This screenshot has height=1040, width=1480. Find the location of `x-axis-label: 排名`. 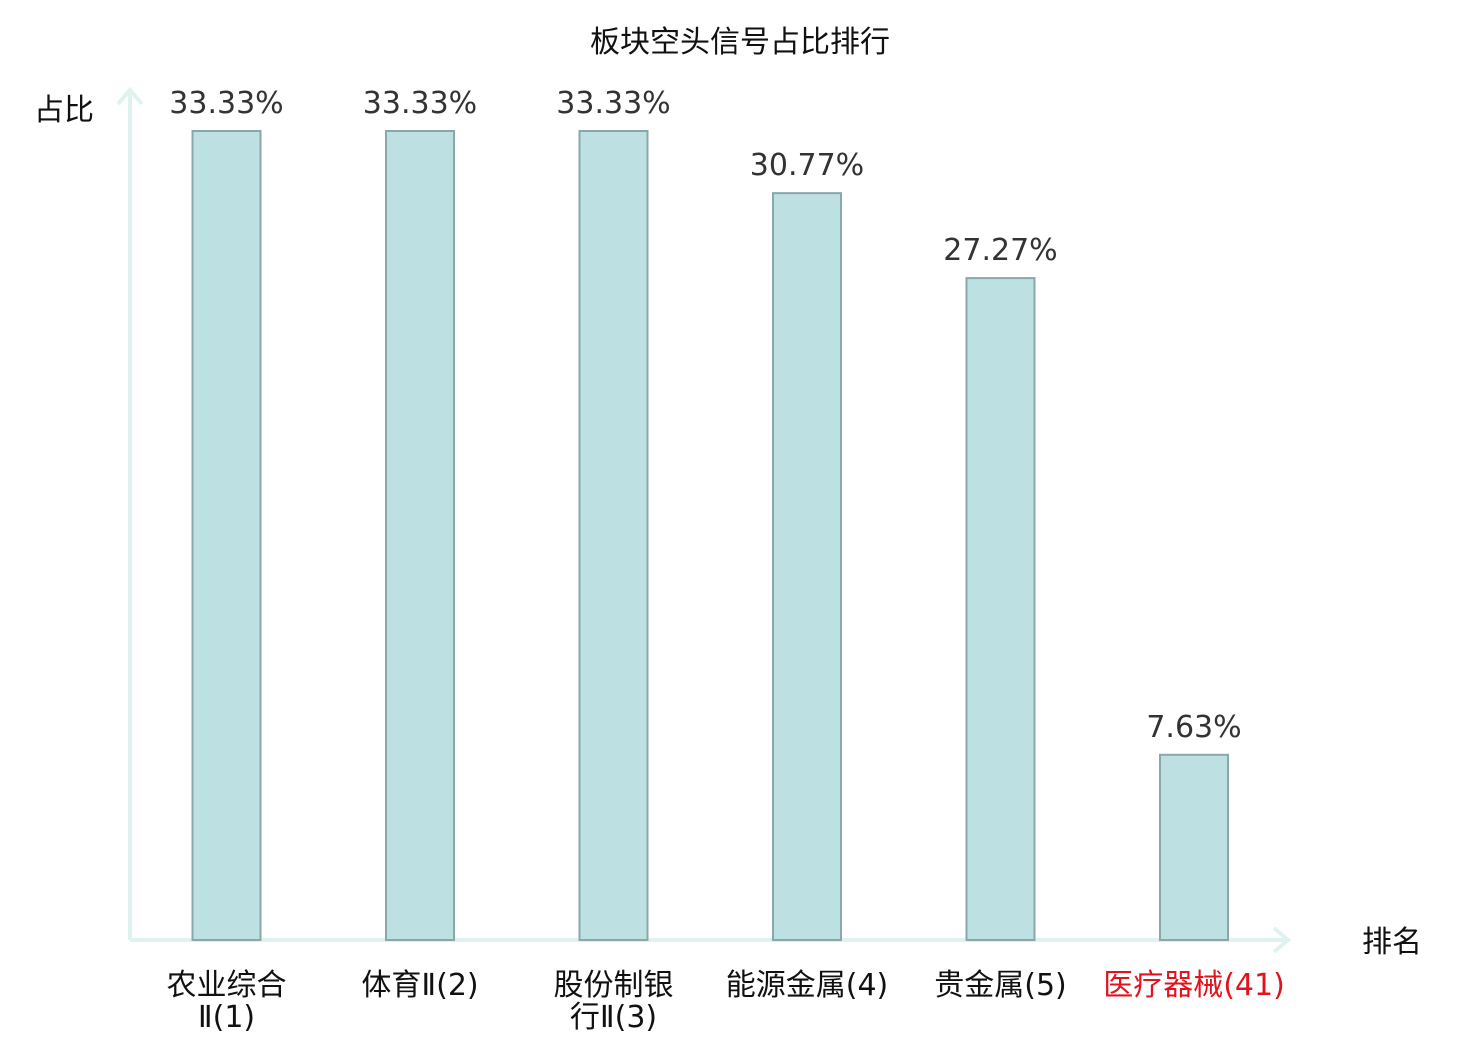

x-axis-label: 排名 is located at coordinates (1392, 942).